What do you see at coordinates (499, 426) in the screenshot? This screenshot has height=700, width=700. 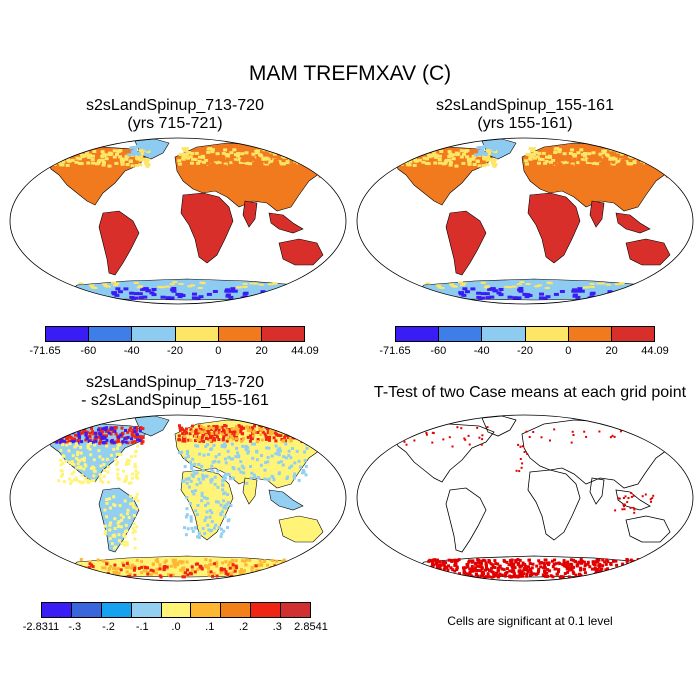 I see `map4-green-landmass` at bounding box center [499, 426].